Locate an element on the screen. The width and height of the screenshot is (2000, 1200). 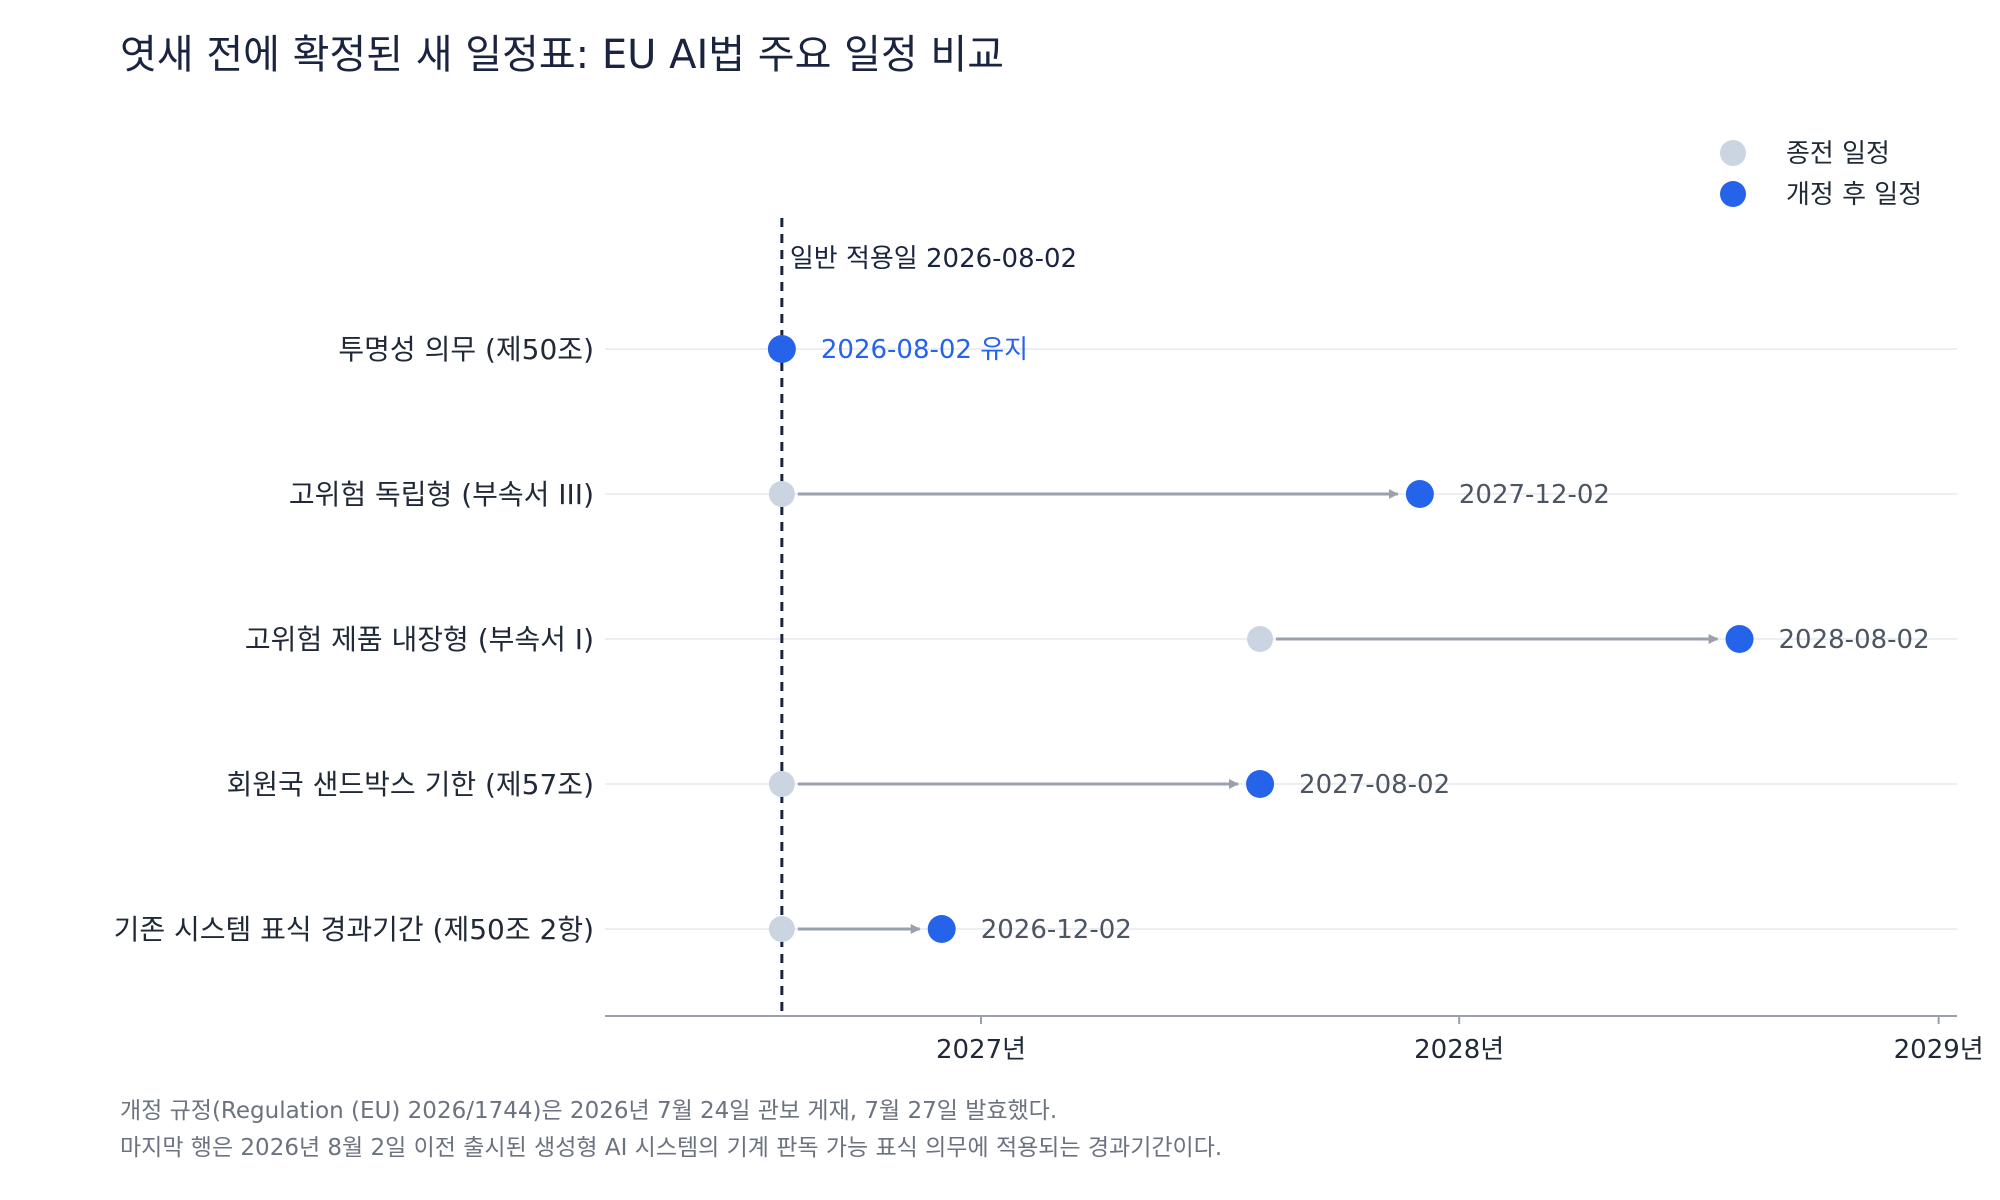
row-label: 투명성 의무 (제50조) is located at coordinates (466, 349).